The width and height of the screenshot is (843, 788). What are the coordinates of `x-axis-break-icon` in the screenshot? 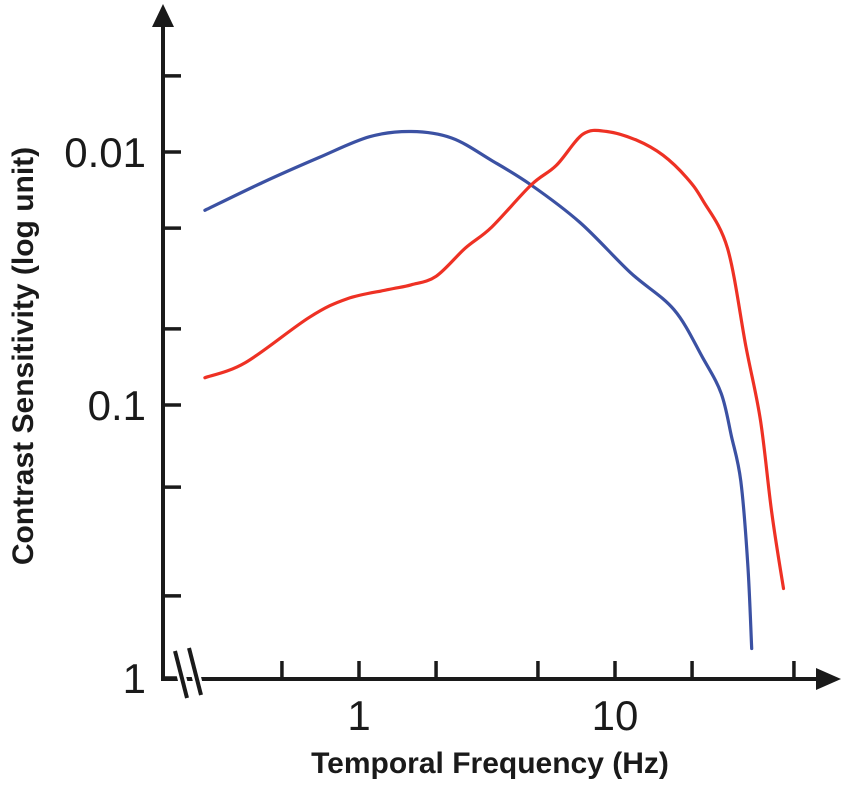 It's located at (188, 673).